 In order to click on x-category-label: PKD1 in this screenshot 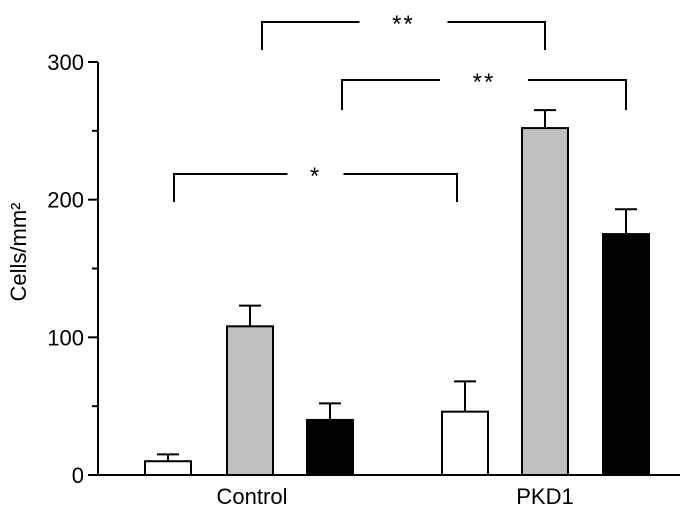, I will do `click(544, 496)`.